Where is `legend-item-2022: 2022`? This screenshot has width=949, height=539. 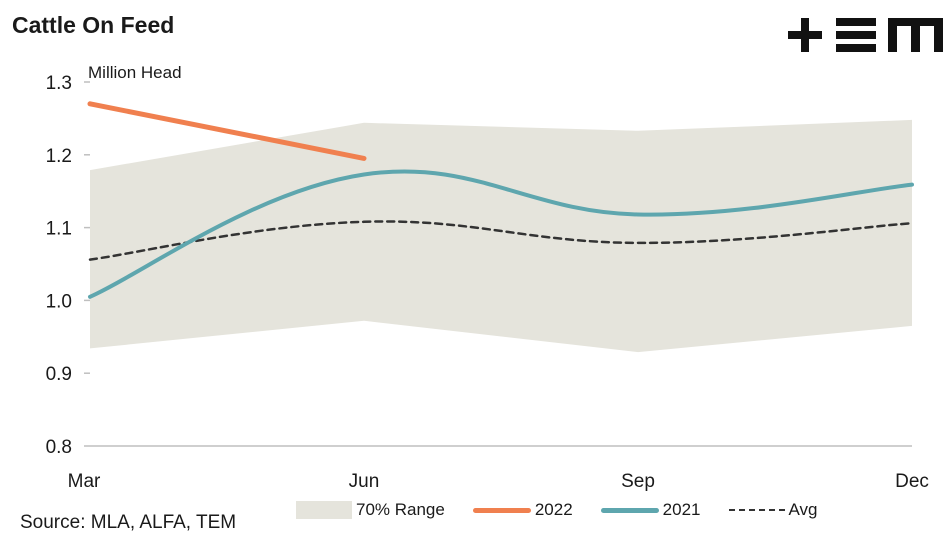 legend-item-2022: 2022 is located at coordinates (522, 510).